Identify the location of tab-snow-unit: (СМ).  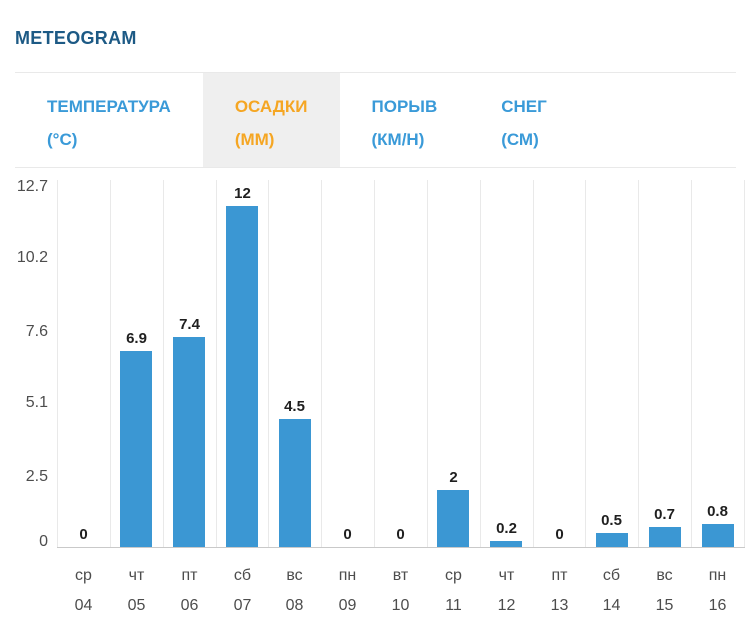
(520, 139).